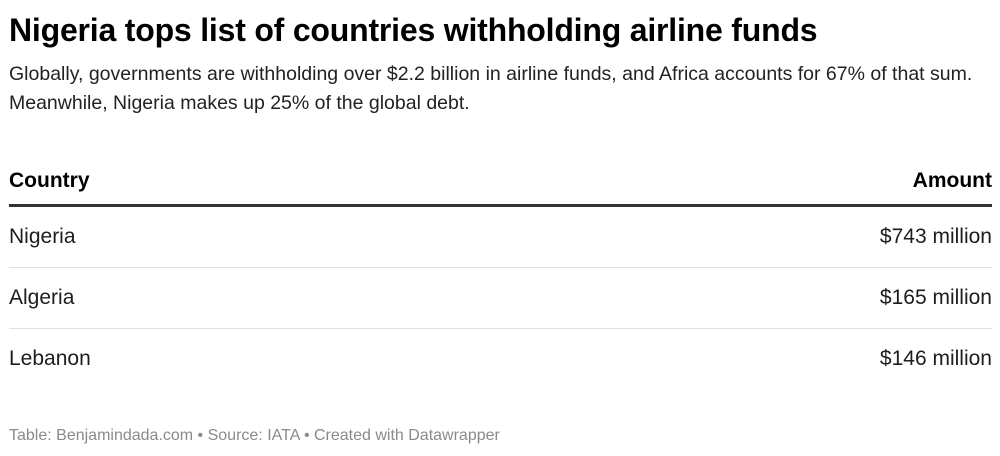 This screenshot has width=1000, height=456. I want to click on table-row: Nigeria $743 million, so click(500, 236).